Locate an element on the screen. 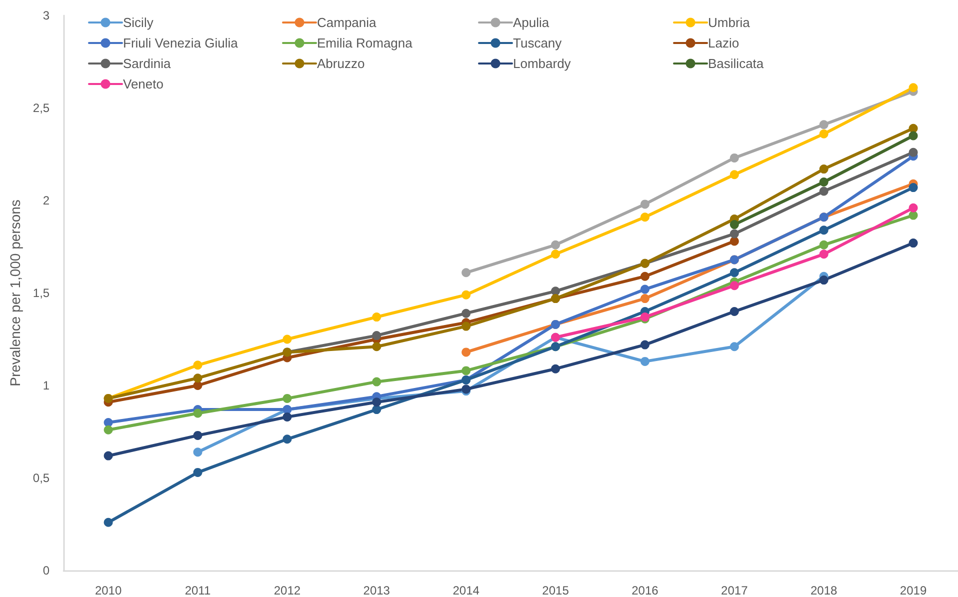 Image resolution: width=958 pixels, height=597 pixels. legend-label: Lombardy is located at coordinates (542, 63).